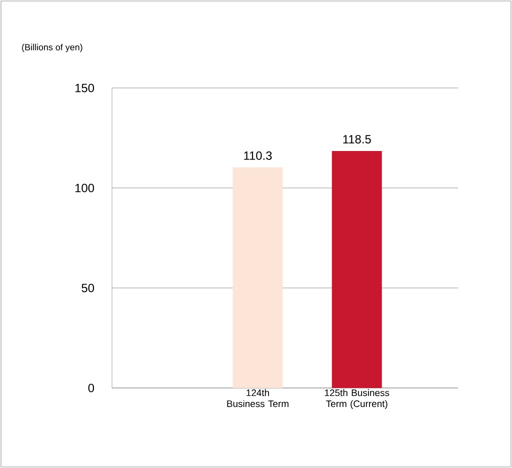  What do you see at coordinates (52, 48) in the screenshot?
I see `y-axis-title: (Billions of yen)` at bounding box center [52, 48].